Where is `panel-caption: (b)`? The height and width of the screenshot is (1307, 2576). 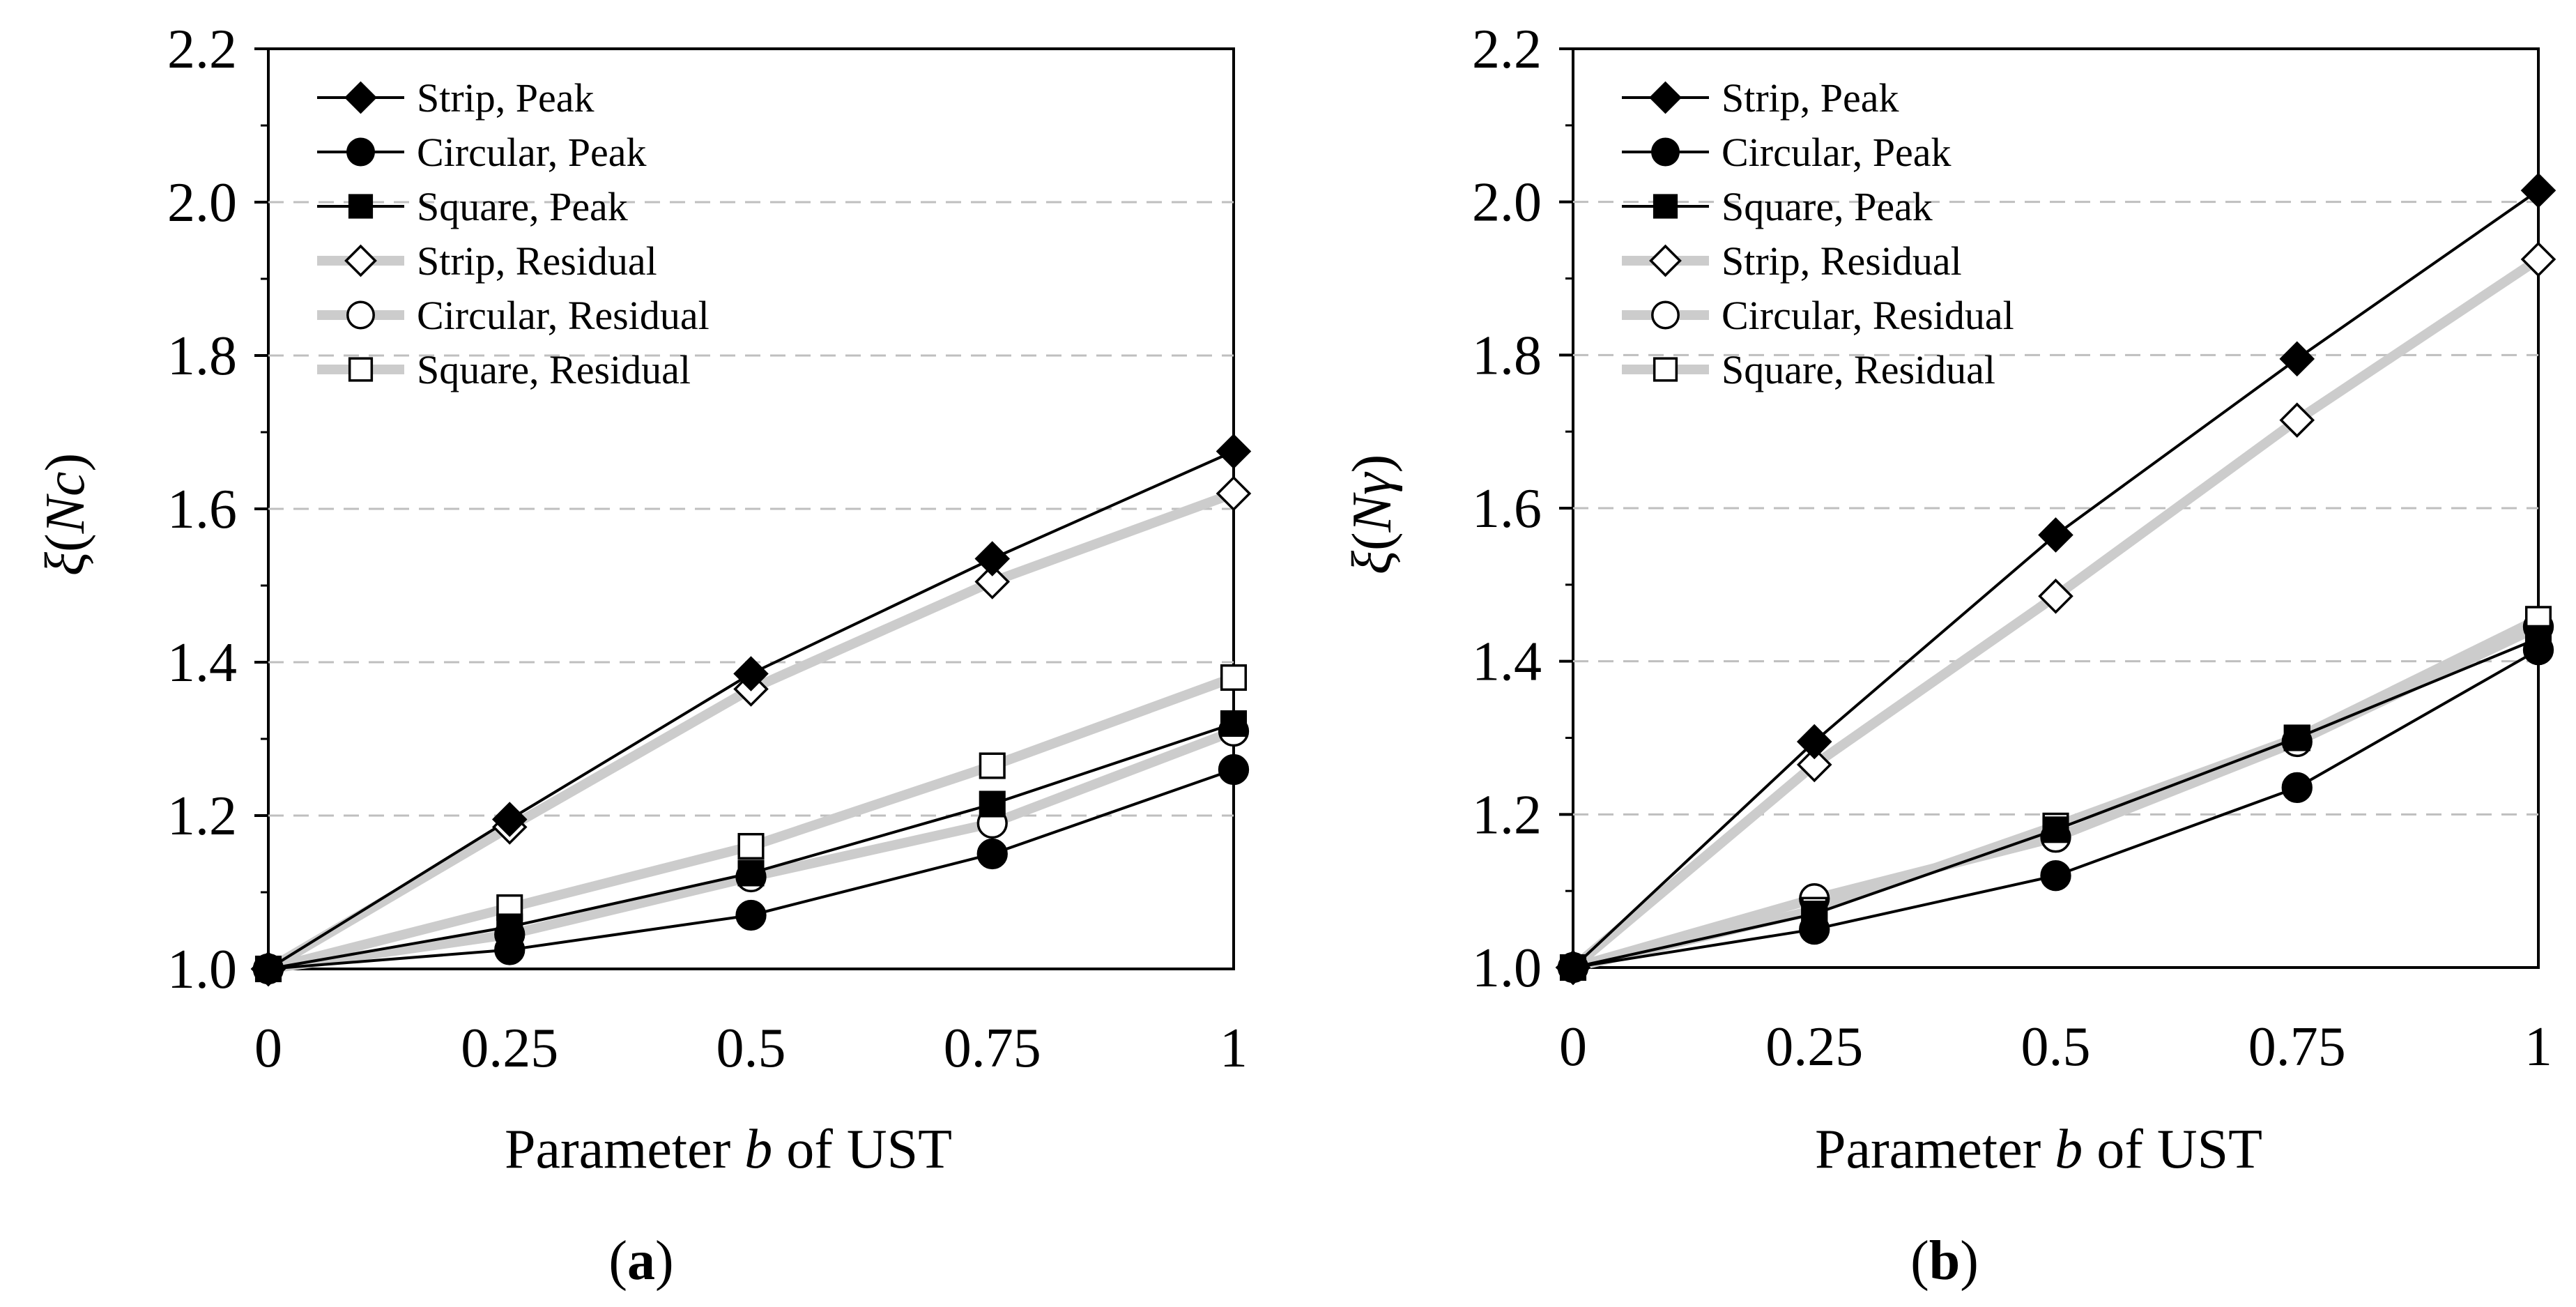 panel-caption: (b) is located at coordinates (1944, 1261).